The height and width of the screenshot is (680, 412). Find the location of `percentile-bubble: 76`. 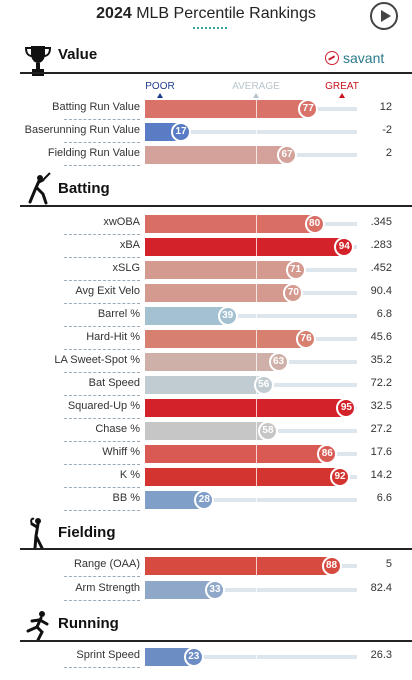

percentile-bubble: 76 is located at coordinates (306, 339).